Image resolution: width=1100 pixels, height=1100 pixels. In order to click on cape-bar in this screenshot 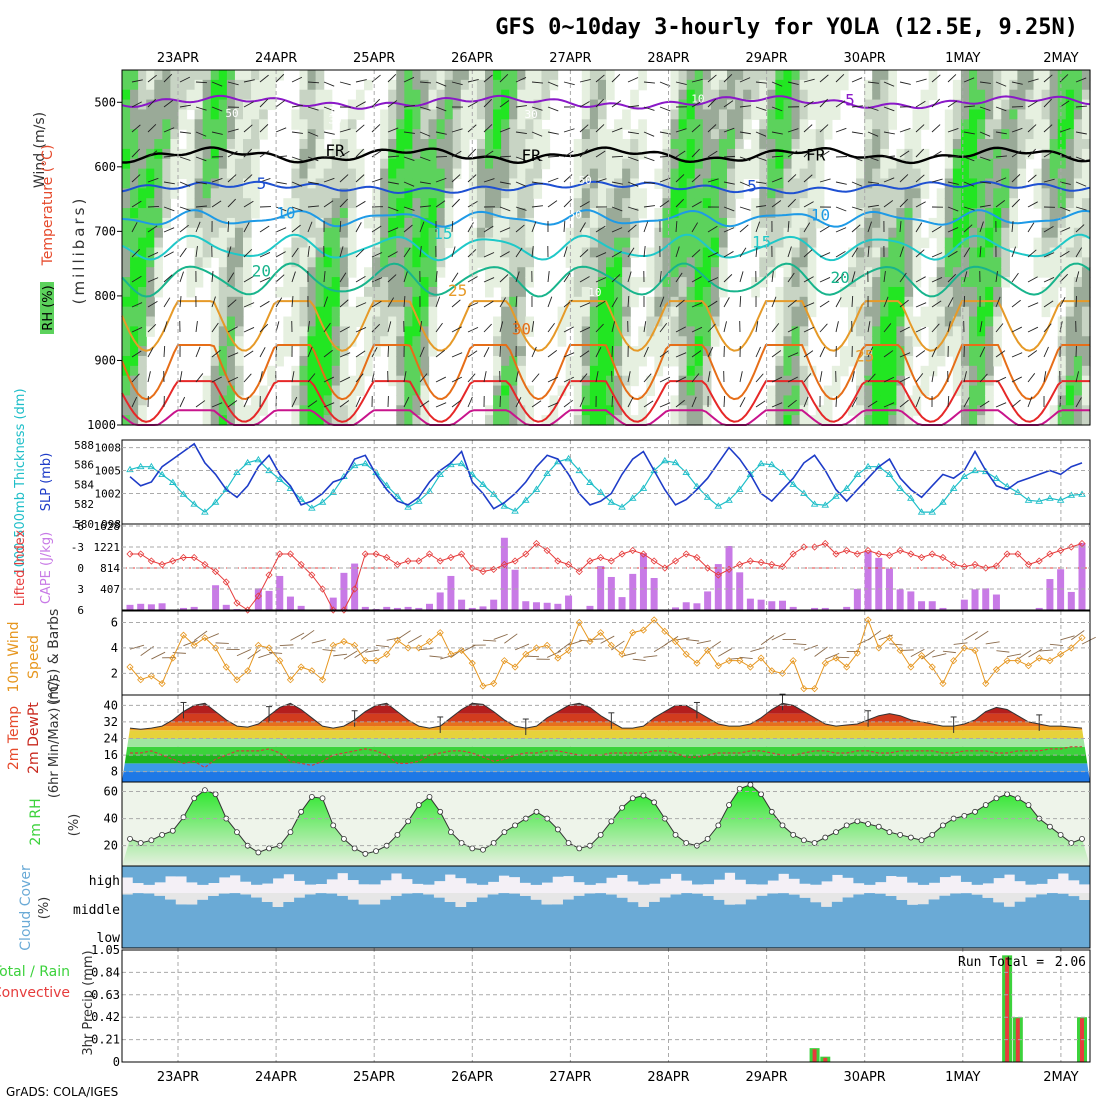, I will do `click(547, 606)`.